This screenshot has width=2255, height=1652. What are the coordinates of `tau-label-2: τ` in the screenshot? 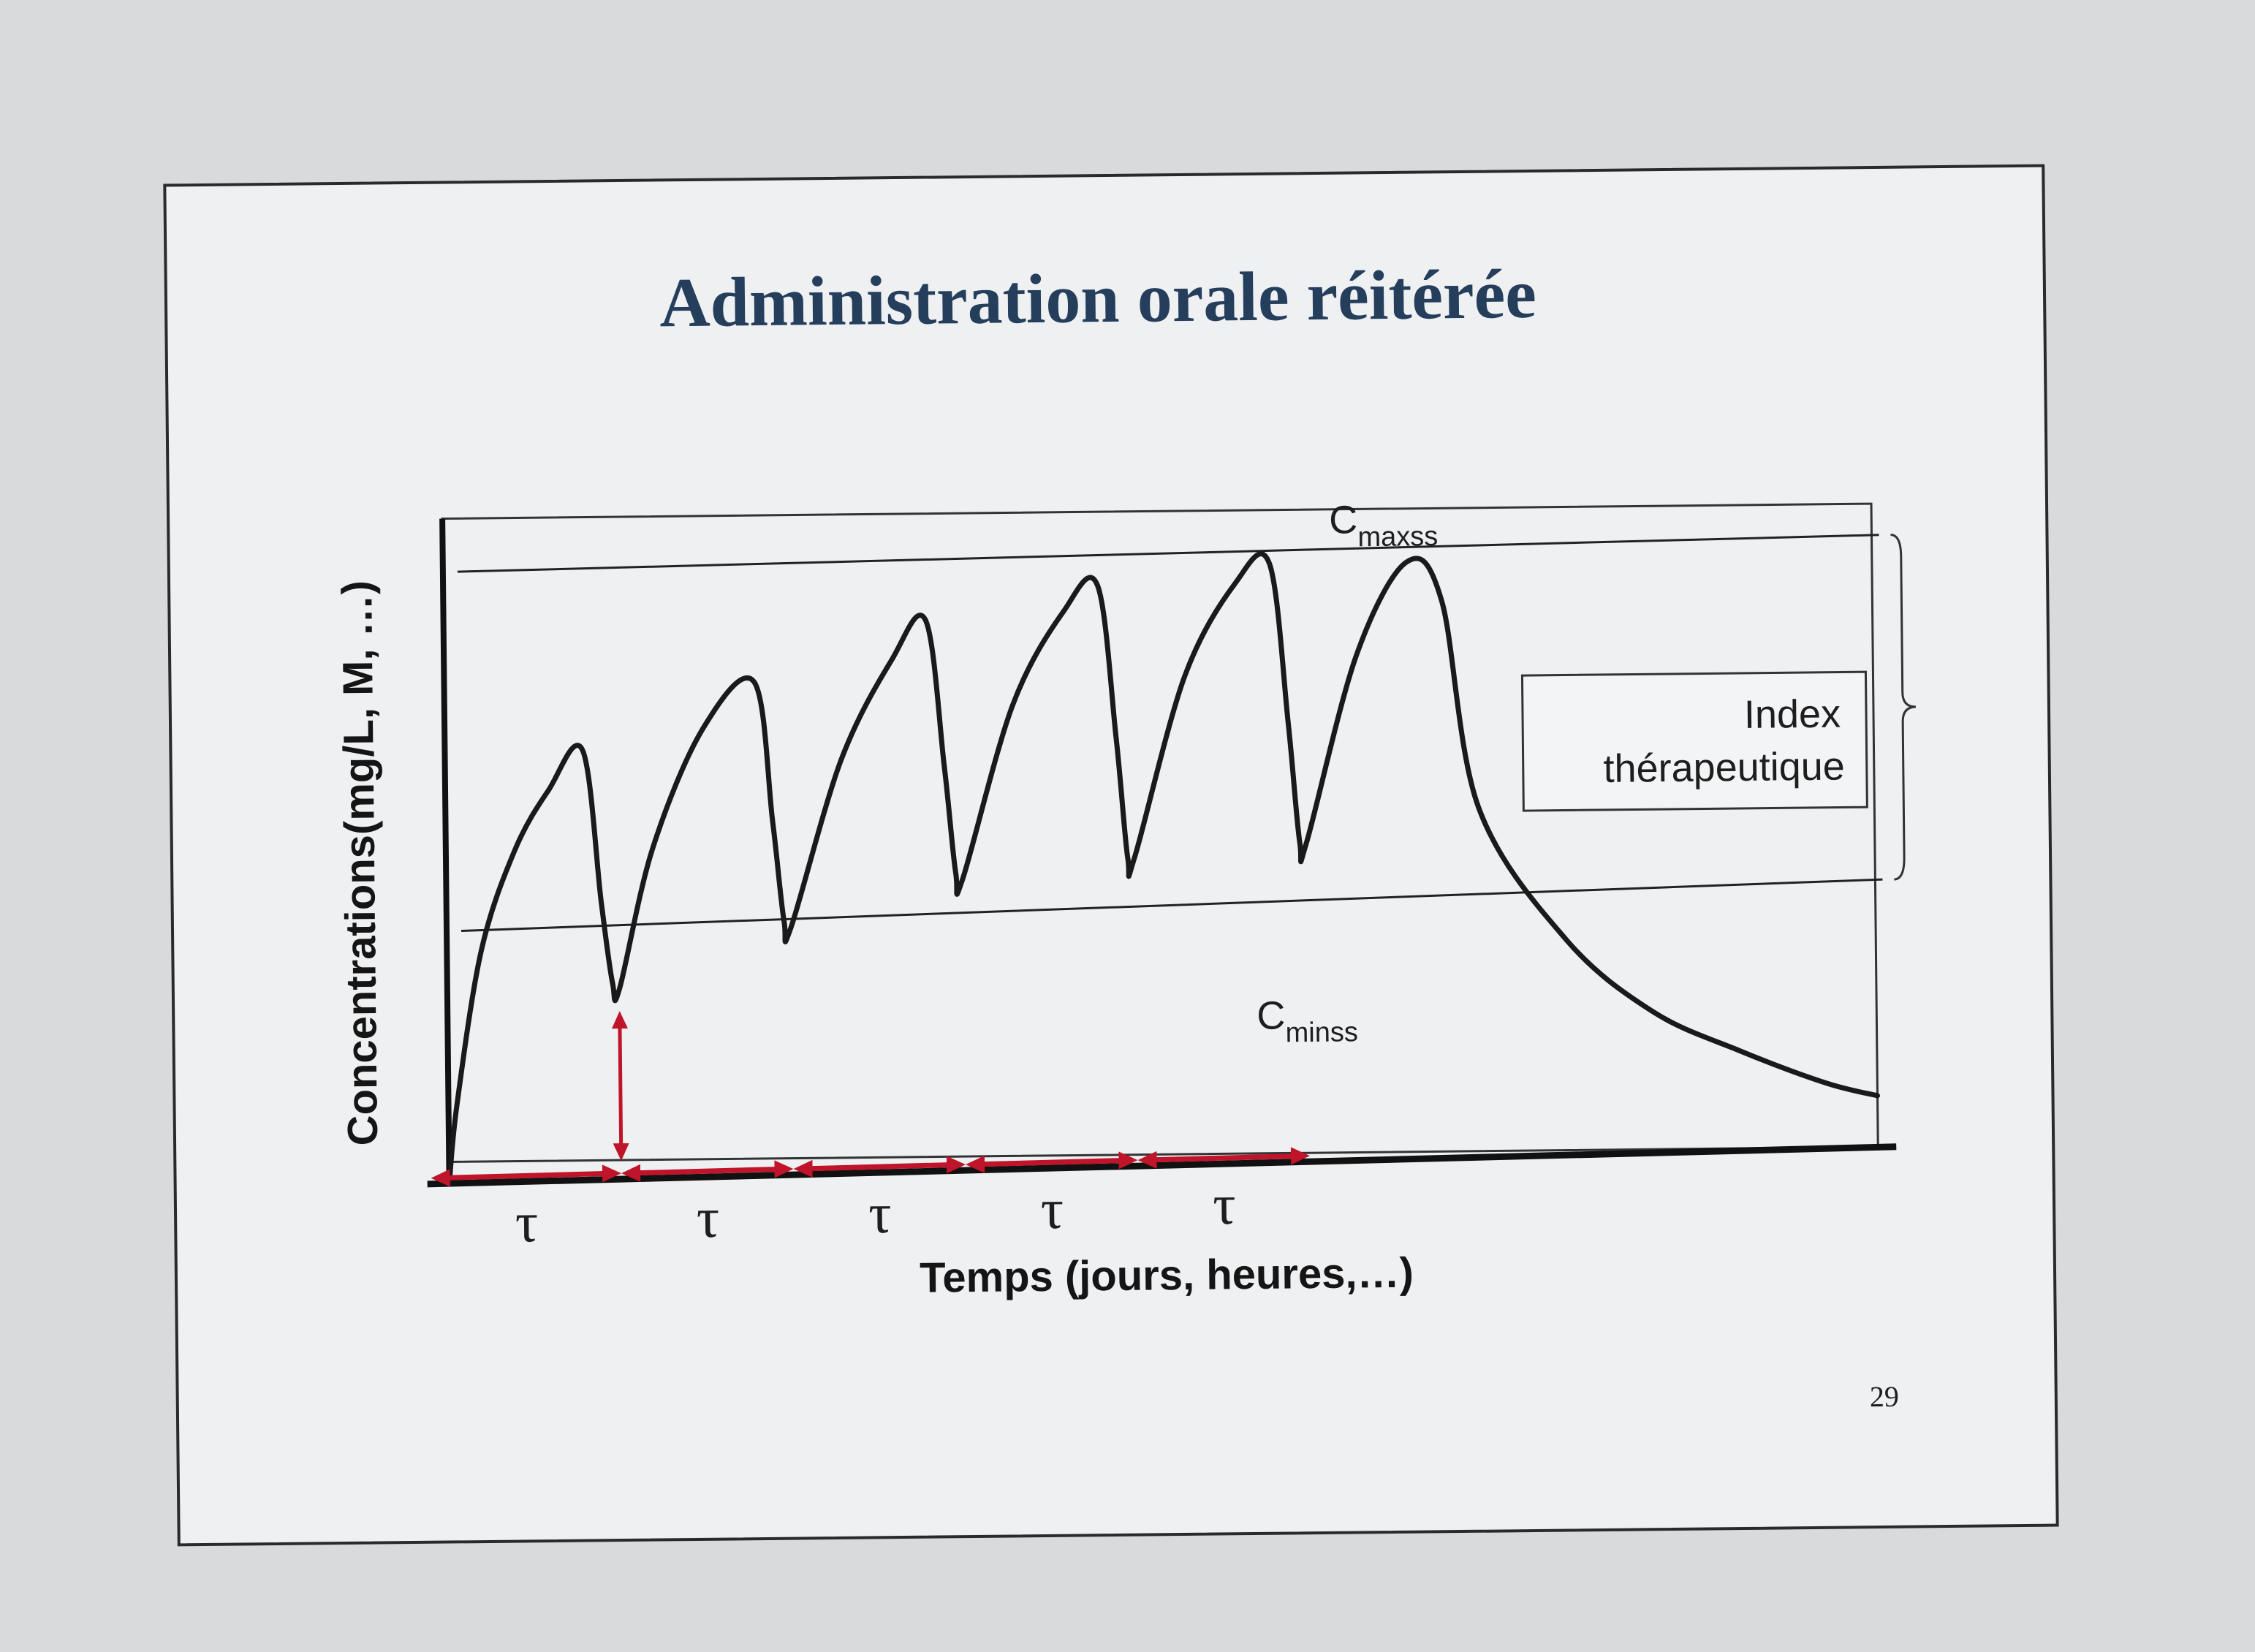 It's located at (707, 1217).